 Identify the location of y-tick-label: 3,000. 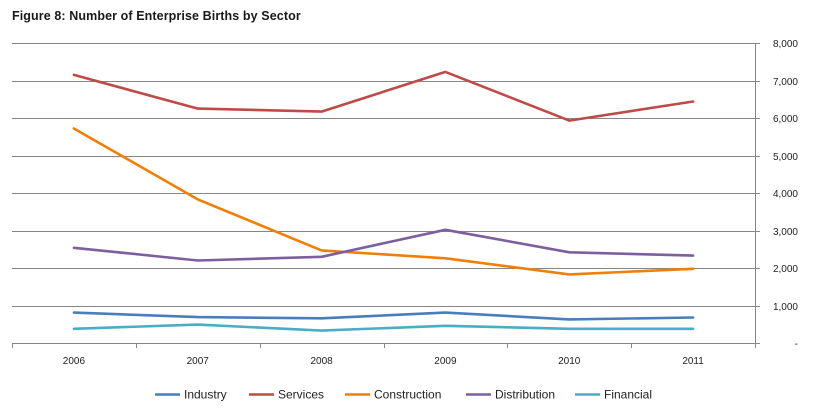
(785, 232).